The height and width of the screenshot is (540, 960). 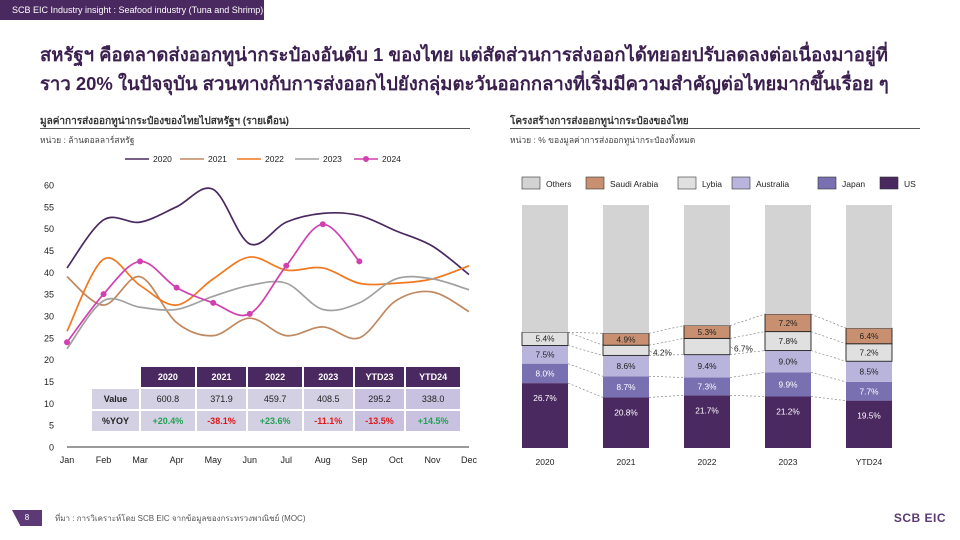 I want to click on summary-header-cell: YTD24, so click(x=433, y=377).